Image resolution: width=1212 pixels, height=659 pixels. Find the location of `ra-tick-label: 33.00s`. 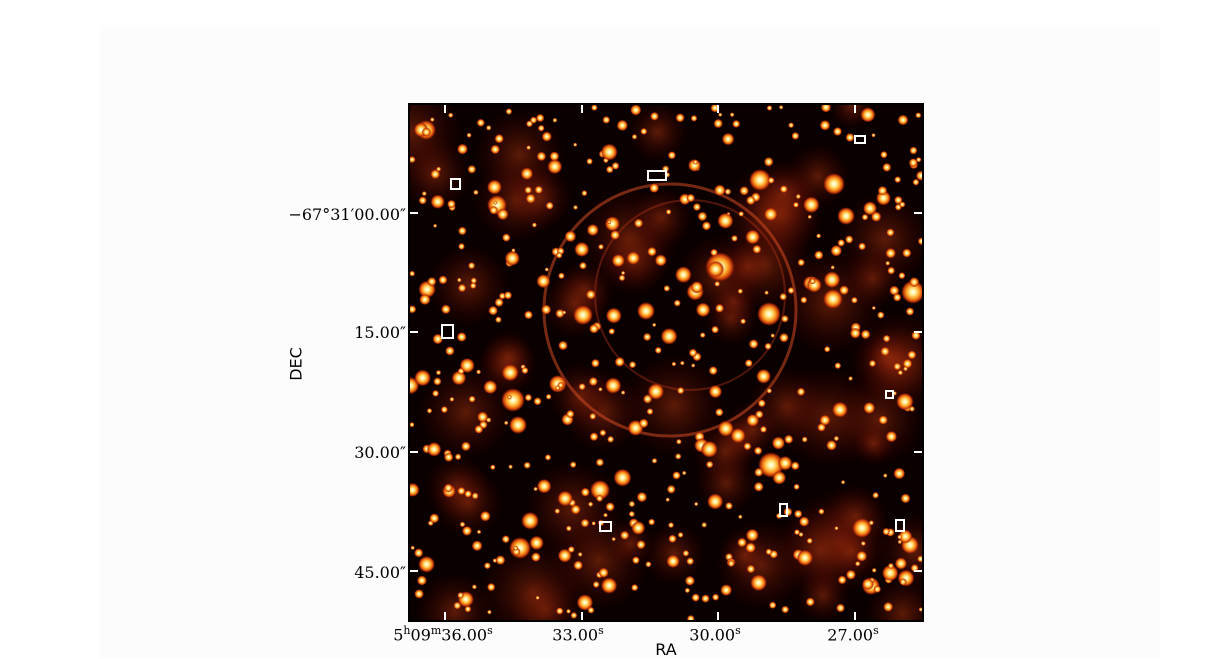

ra-tick-label: 33.00s is located at coordinates (578, 634).